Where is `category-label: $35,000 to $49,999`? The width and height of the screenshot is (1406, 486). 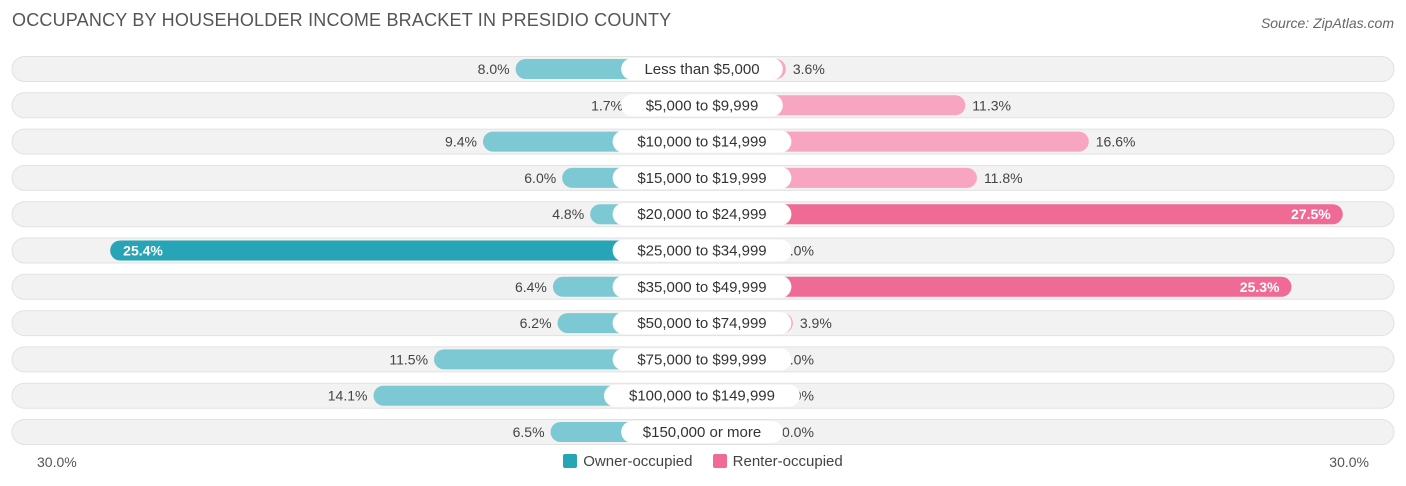 category-label: $35,000 to $49,999 is located at coordinates (701, 287).